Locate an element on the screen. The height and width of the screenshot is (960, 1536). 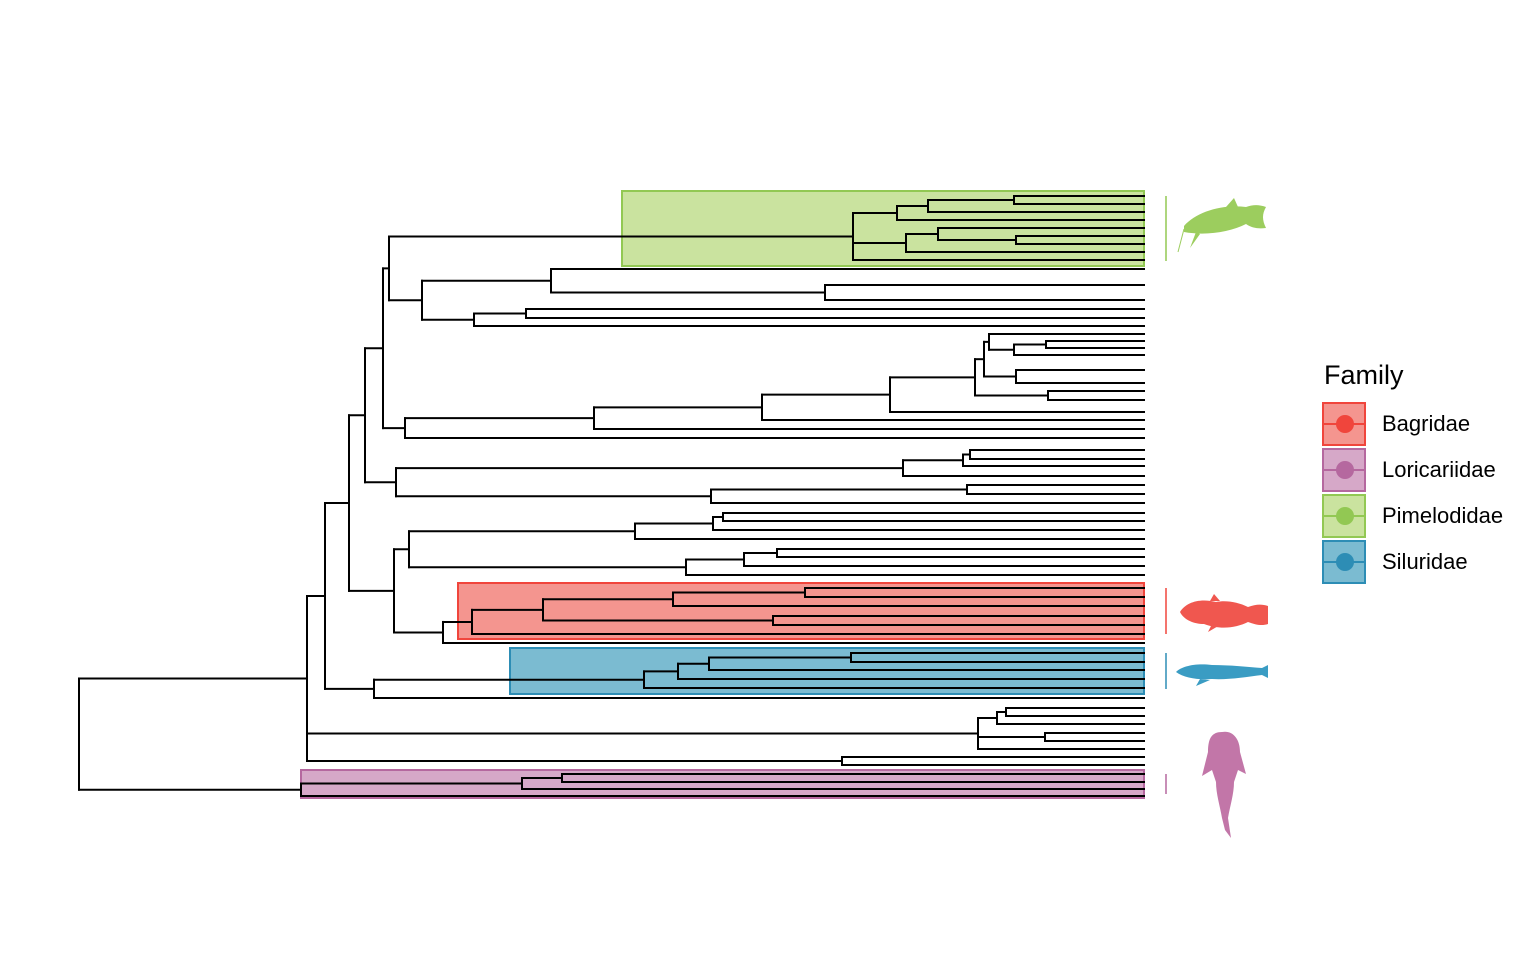
legend-item-loricariidae: Loricariidae is located at coordinates (1412, 470).